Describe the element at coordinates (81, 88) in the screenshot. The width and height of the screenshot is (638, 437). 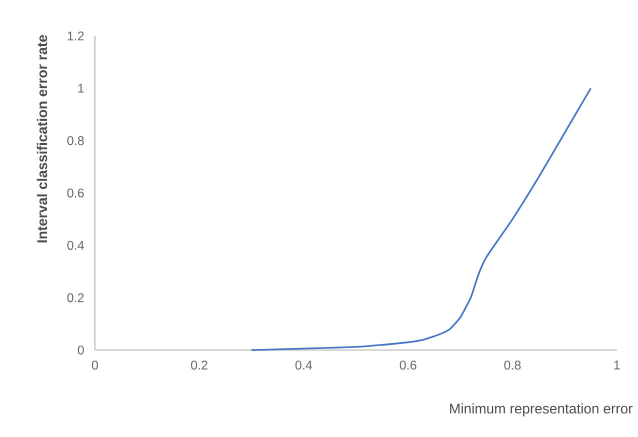
I see `y-tick-label: 1` at that location.